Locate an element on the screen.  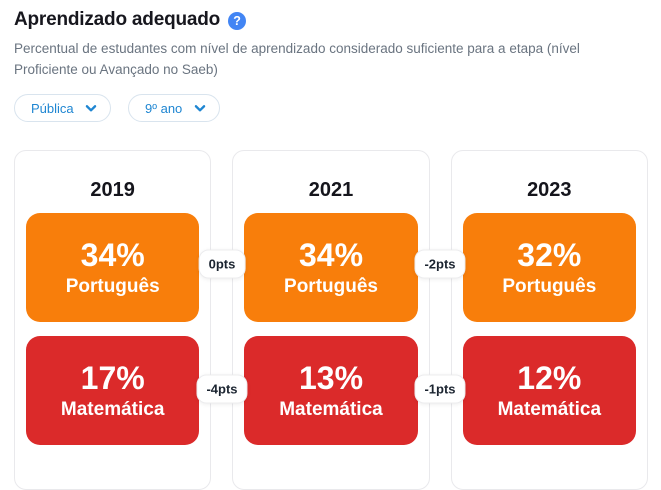
math-tile: 17% Matemática is located at coordinates (113, 390).